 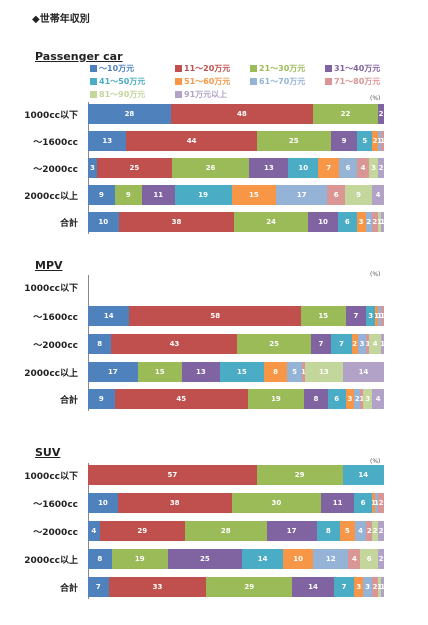 I want to click on data-label: 7, so click(x=356, y=316).